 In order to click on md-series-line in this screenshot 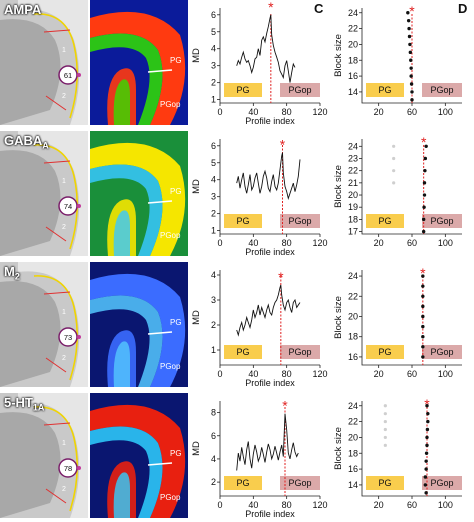, I will do `click(267, 442)`.